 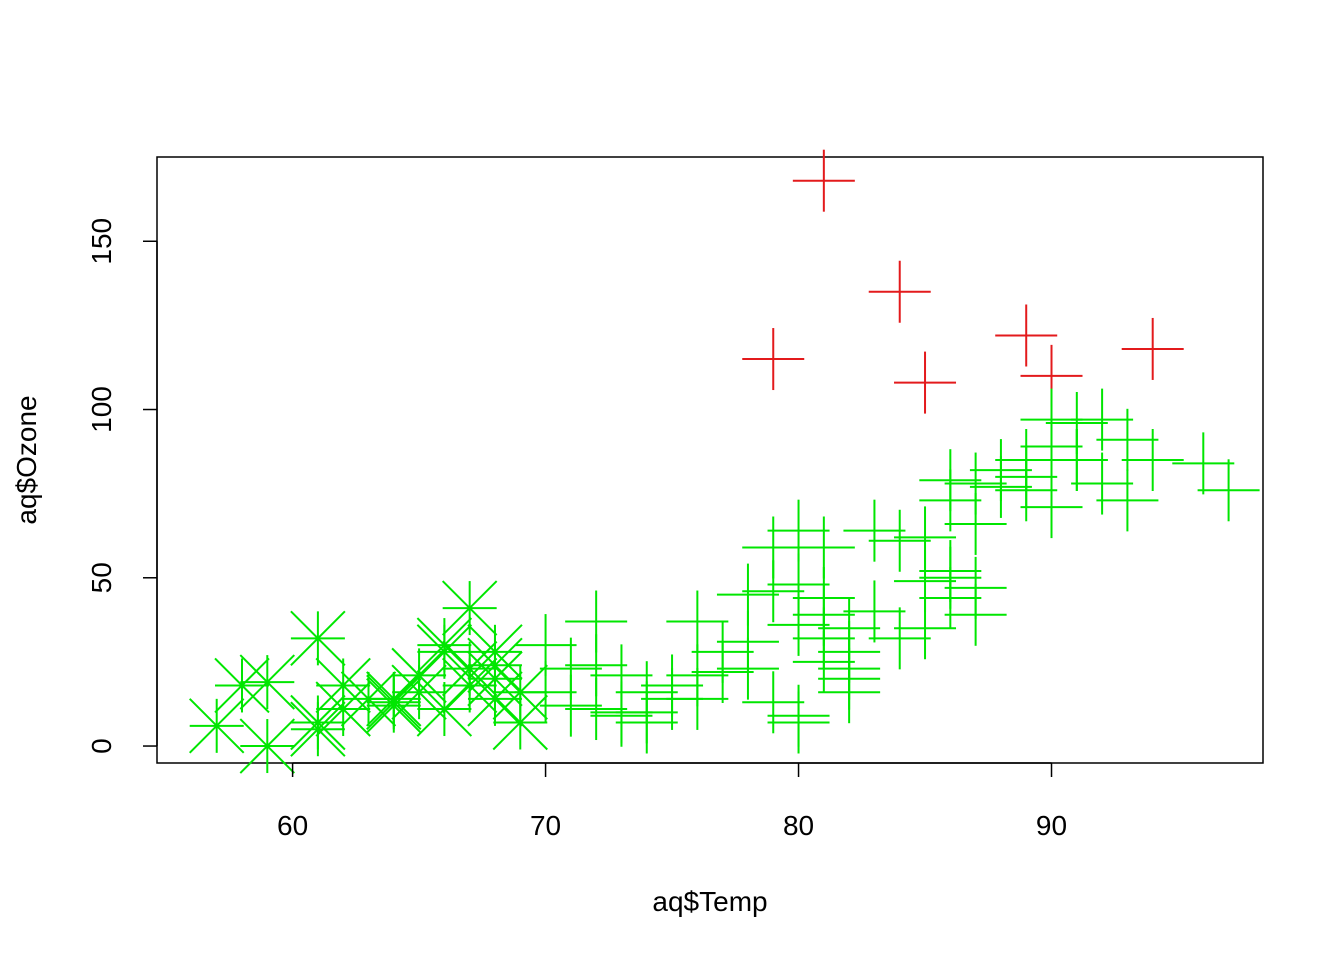 What do you see at coordinates (1051, 825) in the screenshot?
I see `x-tick-label: 90` at bounding box center [1051, 825].